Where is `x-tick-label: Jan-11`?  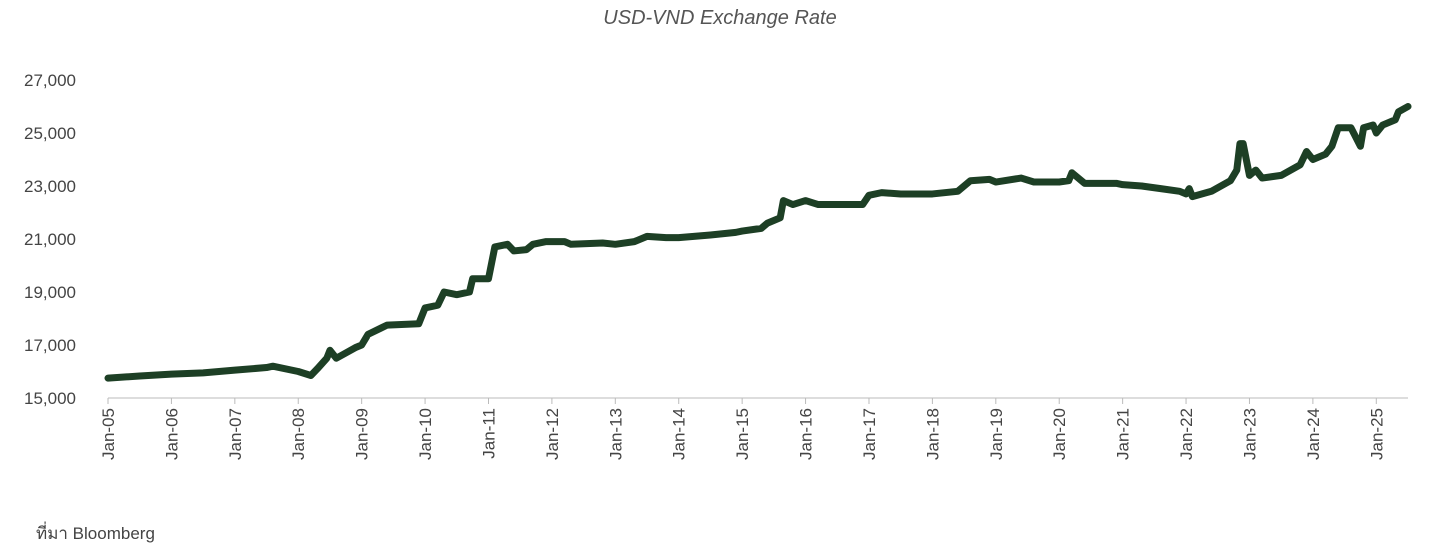 x-tick-label: Jan-11 is located at coordinates (488, 433).